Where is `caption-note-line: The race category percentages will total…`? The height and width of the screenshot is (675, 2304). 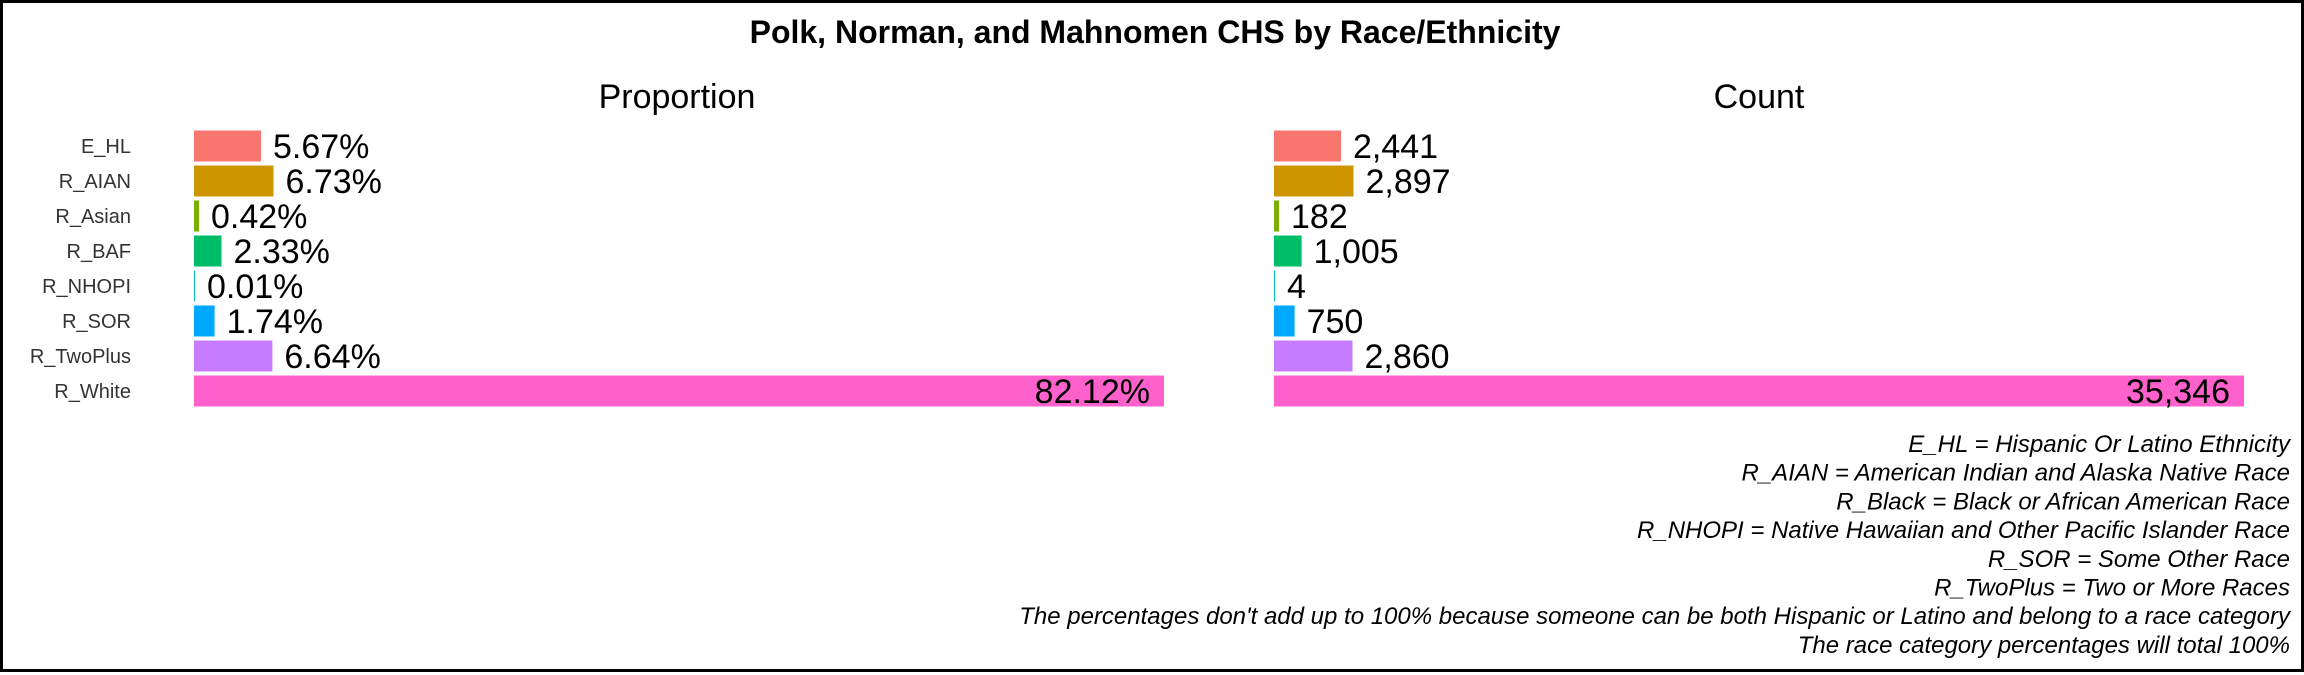
caption-note-line: The race category percentages will total… is located at coordinates (2044, 645).